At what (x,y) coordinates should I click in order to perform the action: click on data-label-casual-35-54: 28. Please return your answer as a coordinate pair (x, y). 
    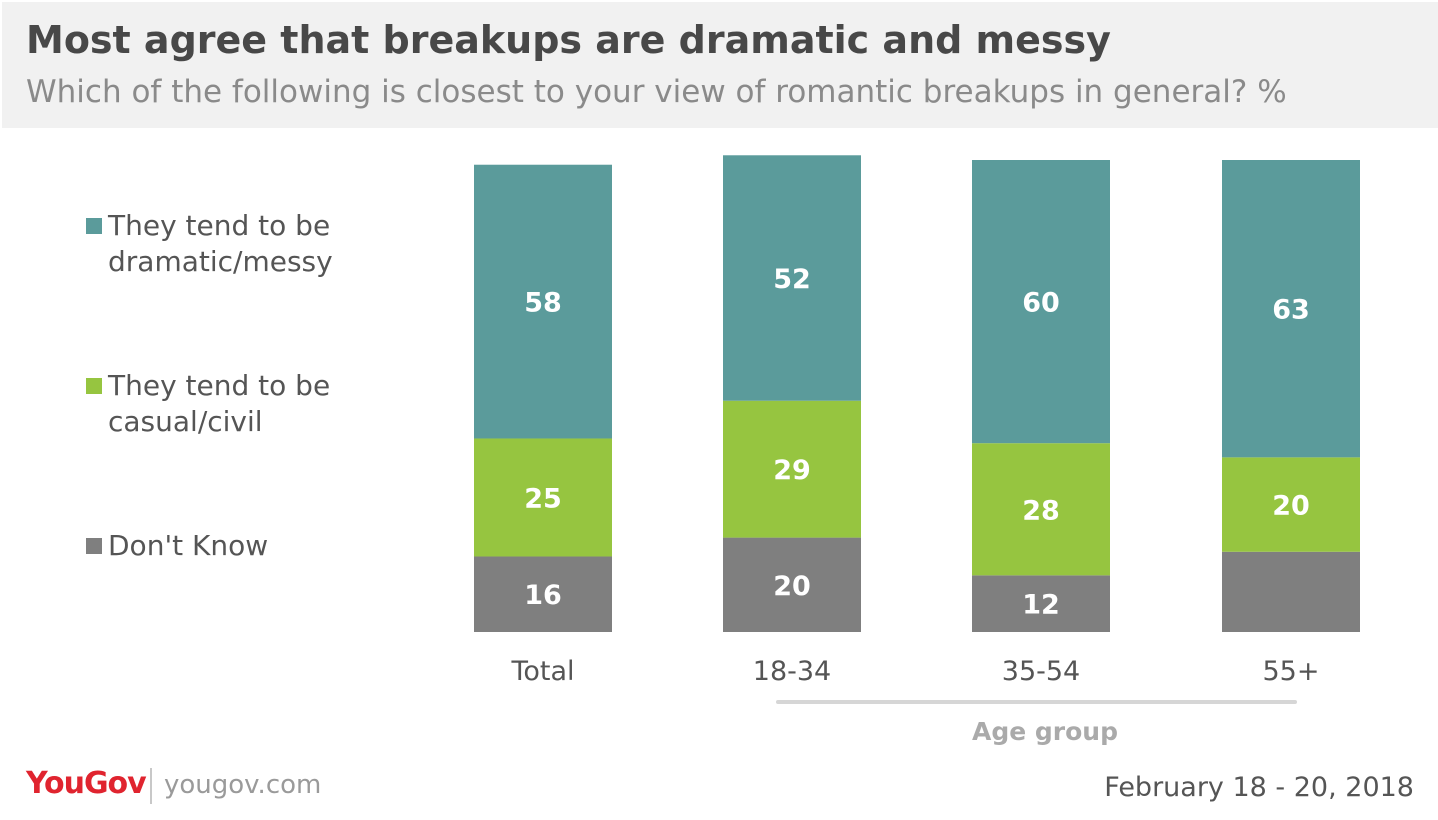
    Looking at the image, I should click on (1041, 510).